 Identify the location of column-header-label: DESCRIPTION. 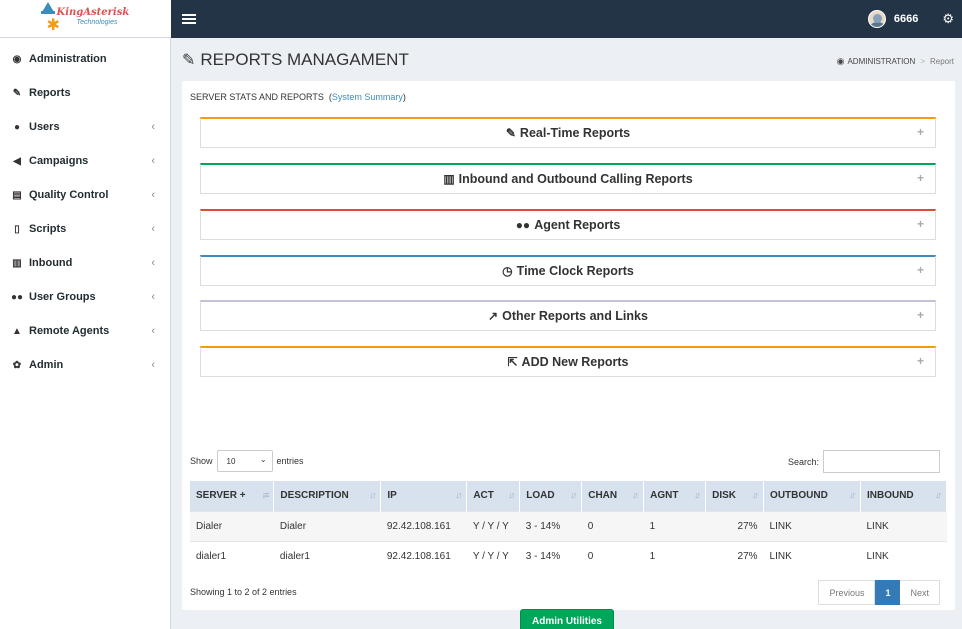
(314, 496).